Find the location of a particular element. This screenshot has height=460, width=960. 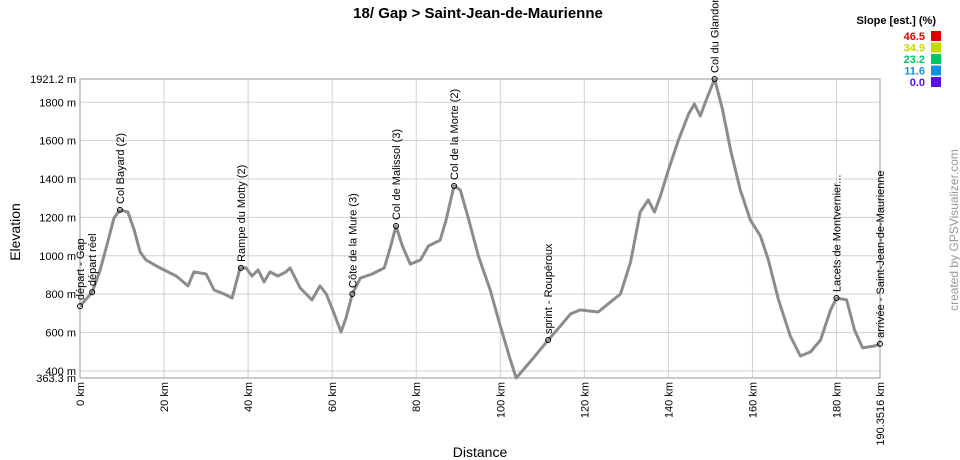

y-tick-label: 1800 m is located at coordinates (57, 103).